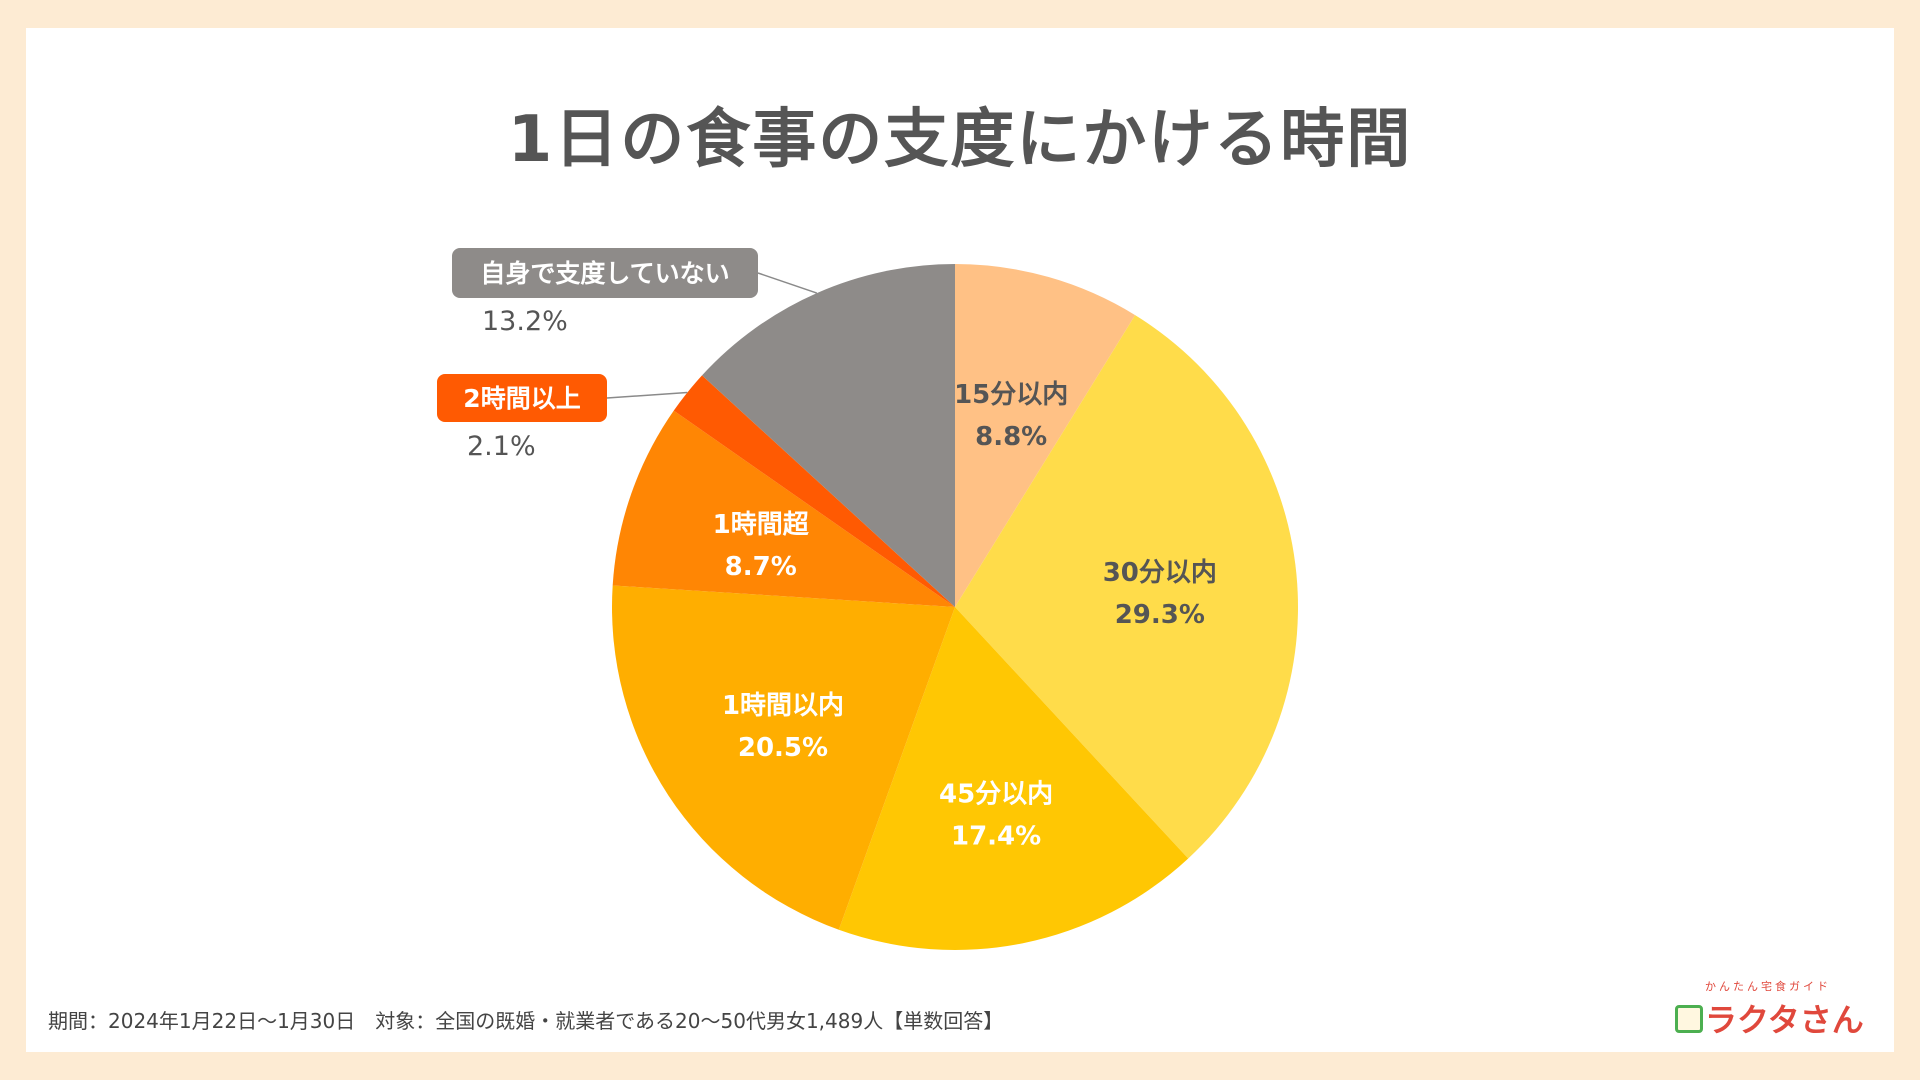  I want to click on slice-value-3: 20.5%, so click(783, 748).